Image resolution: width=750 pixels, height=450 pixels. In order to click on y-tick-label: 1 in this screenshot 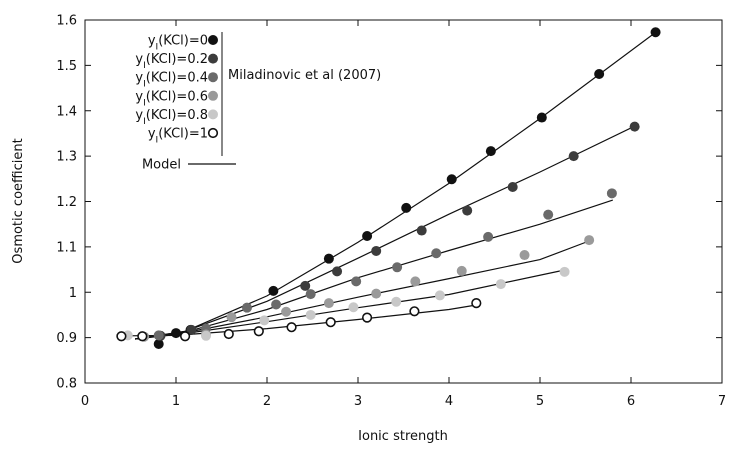, I will do `click(73, 293)`.